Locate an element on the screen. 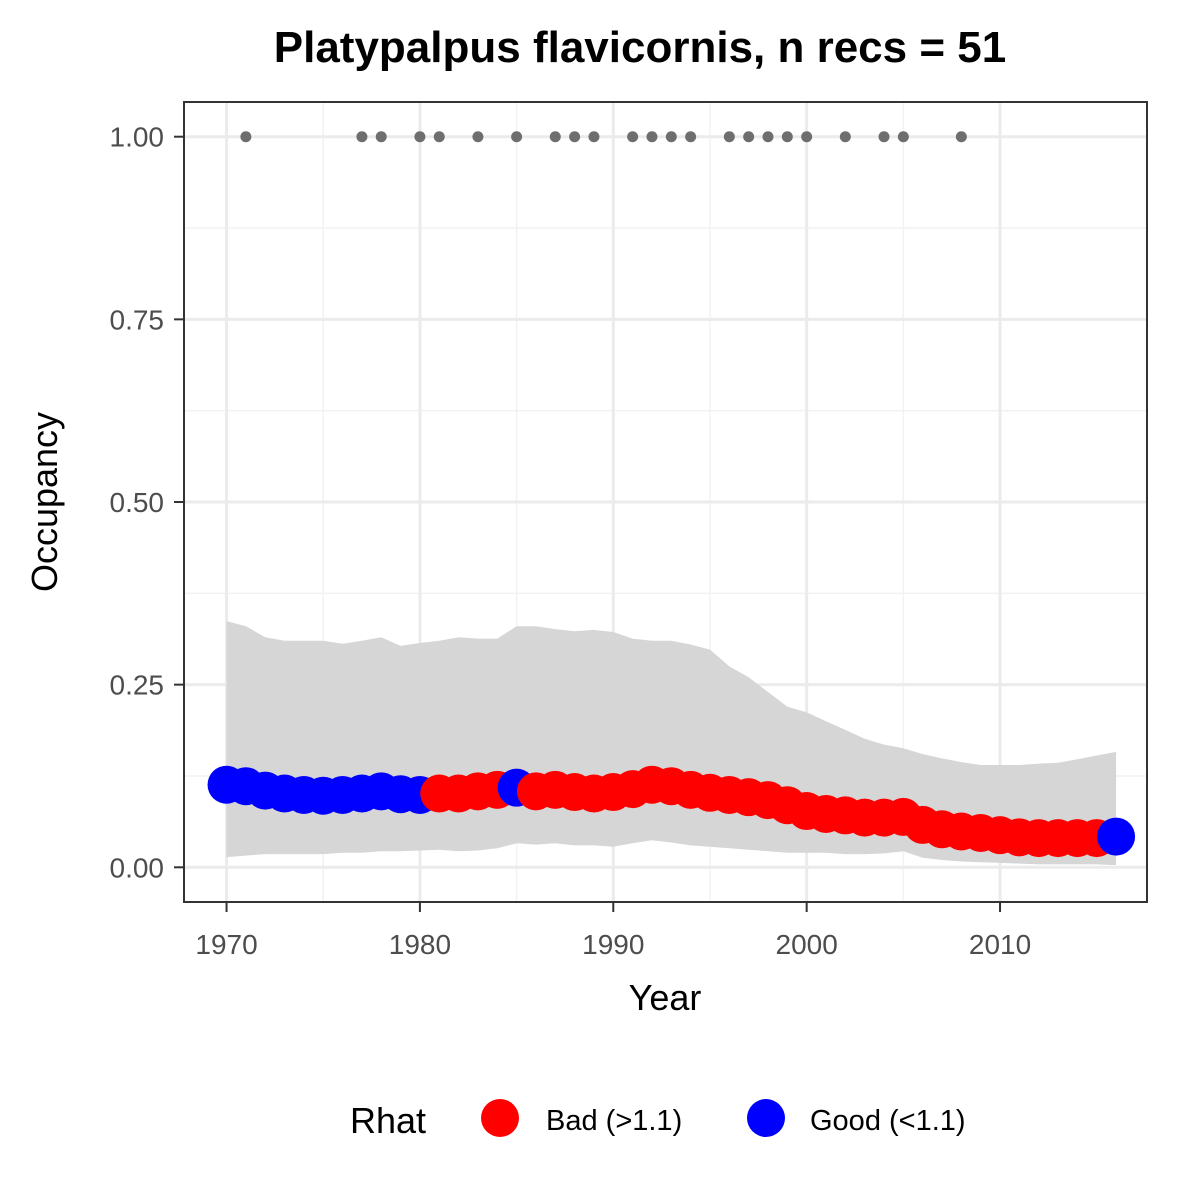  legend-swatch-bad is located at coordinates (500, 1118).